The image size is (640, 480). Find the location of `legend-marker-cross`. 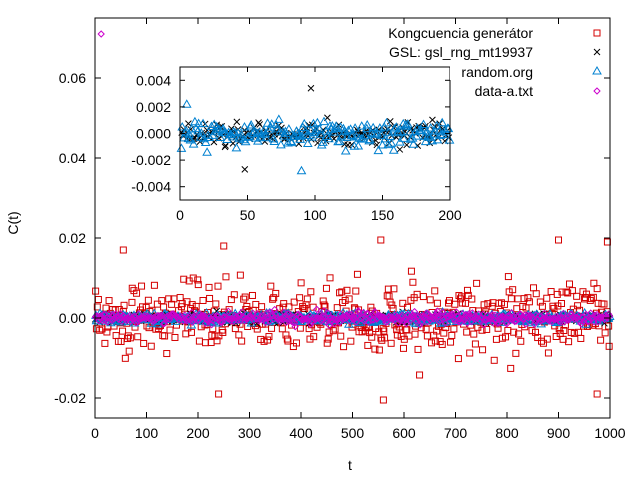

legend-marker-cross is located at coordinates (597, 52).